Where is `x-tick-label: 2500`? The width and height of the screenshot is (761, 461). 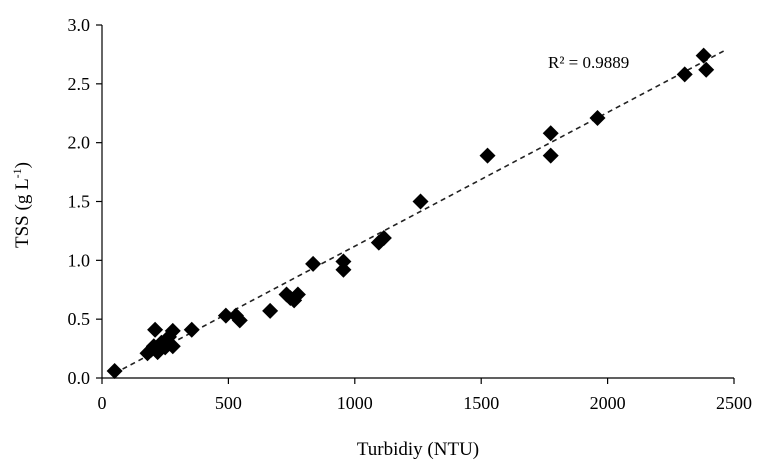 x-tick-label: 2500 is located at coordinates (734, 403).